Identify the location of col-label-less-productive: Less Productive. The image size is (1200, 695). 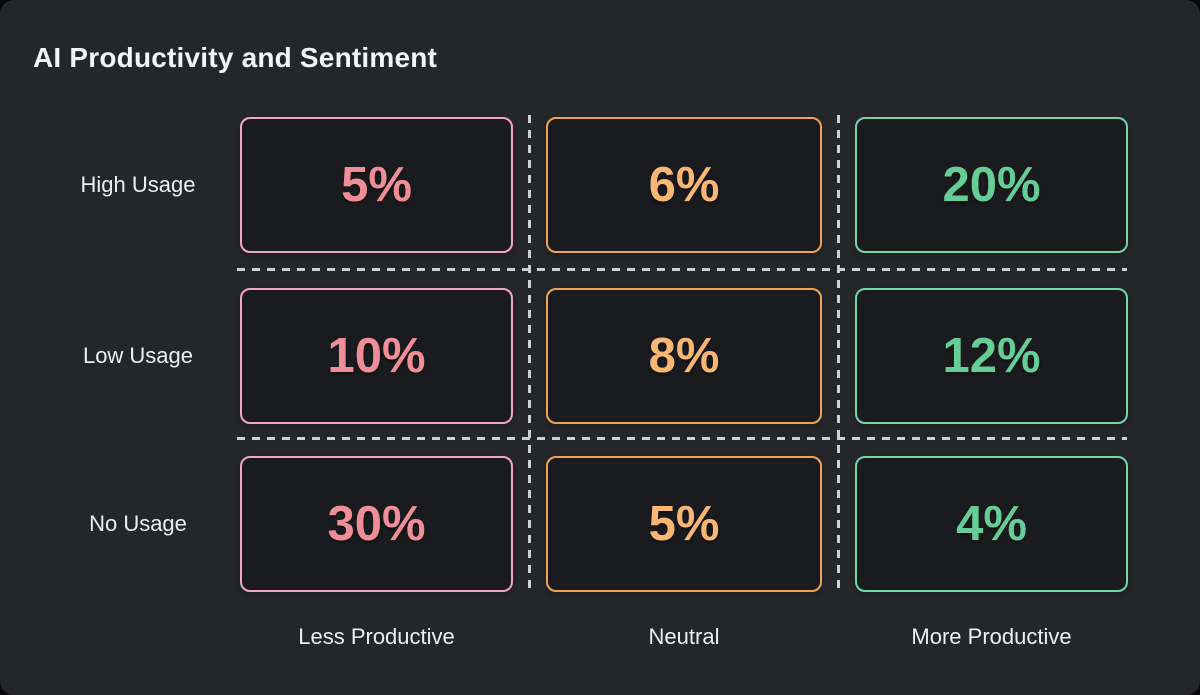
(376, 636).